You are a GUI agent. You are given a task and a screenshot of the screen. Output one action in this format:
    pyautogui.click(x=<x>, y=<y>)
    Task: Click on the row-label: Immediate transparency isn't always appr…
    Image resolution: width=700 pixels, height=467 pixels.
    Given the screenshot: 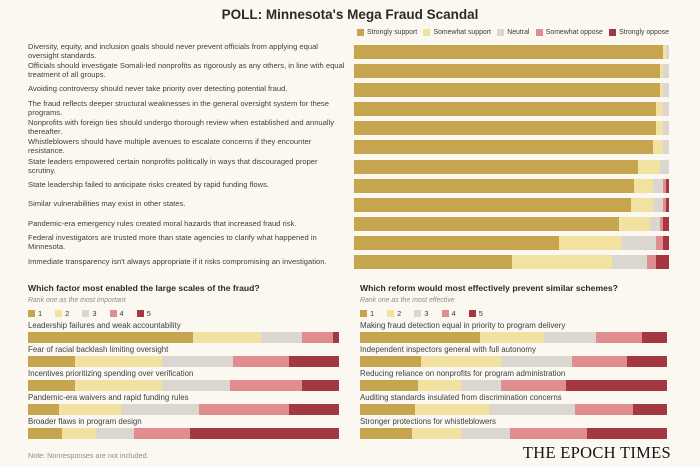 What is the action you would take?
    pyautogui.click(x=177, y=261)
    